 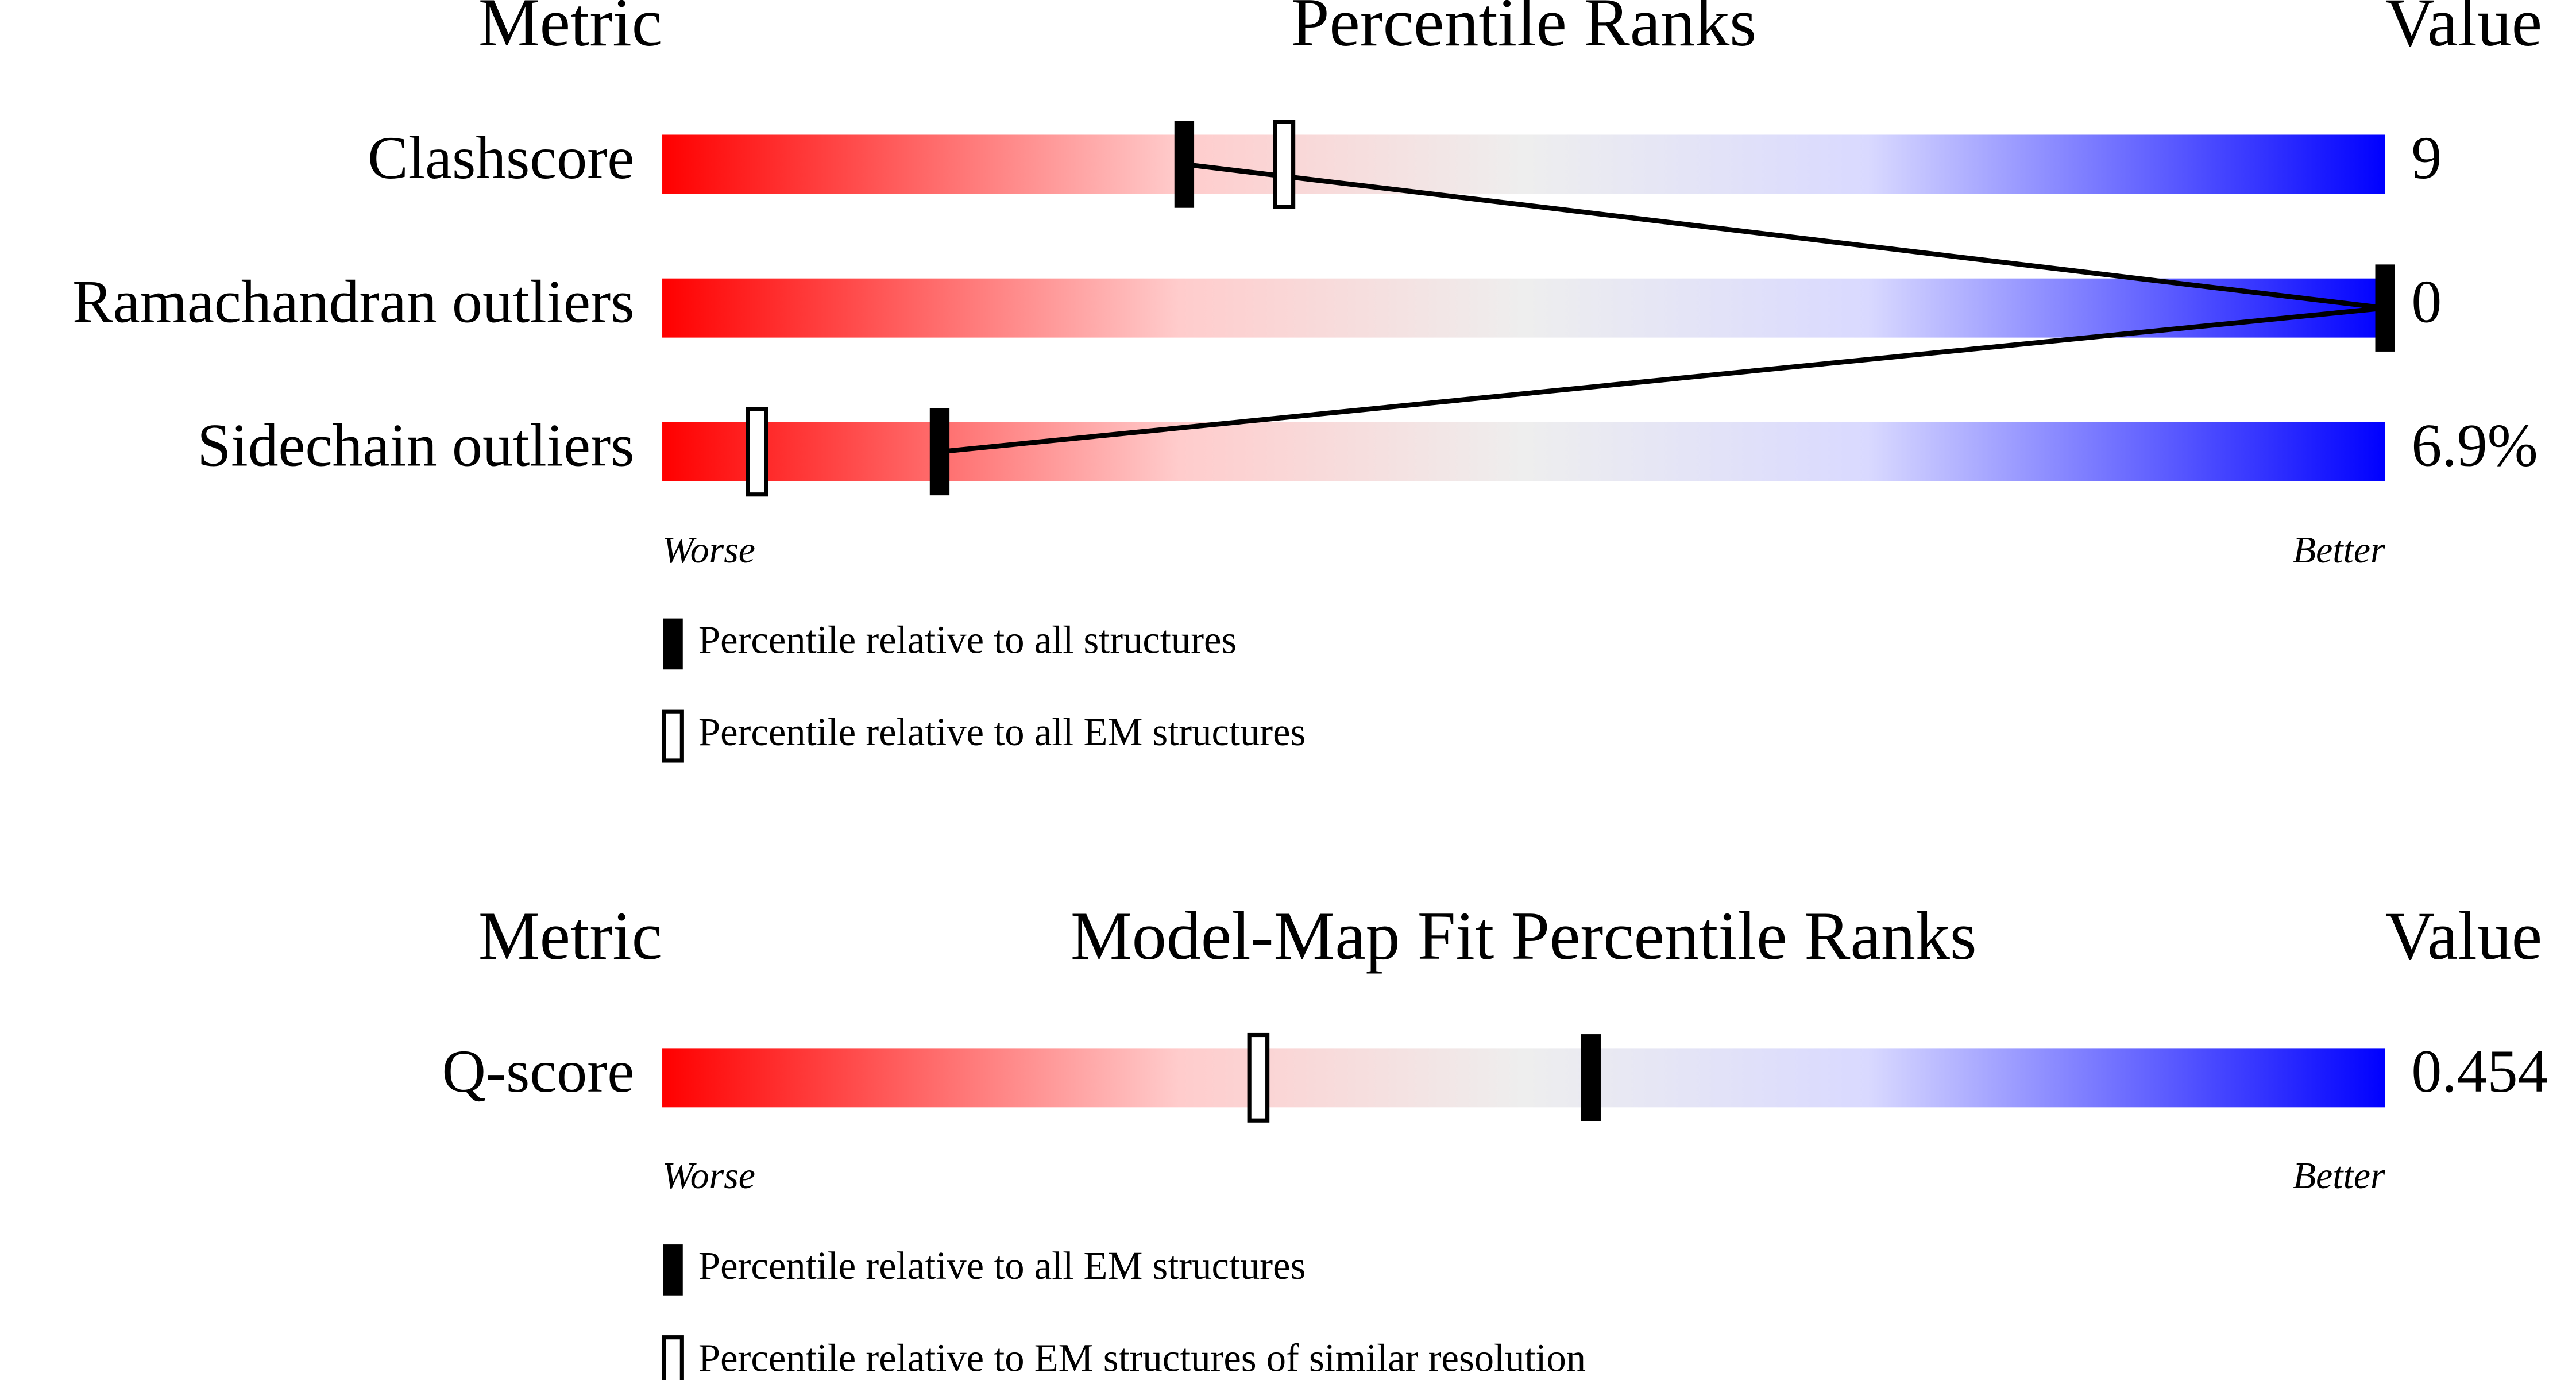 I want to click on metric-value: 0.454, so click(x=2479, y=1071).